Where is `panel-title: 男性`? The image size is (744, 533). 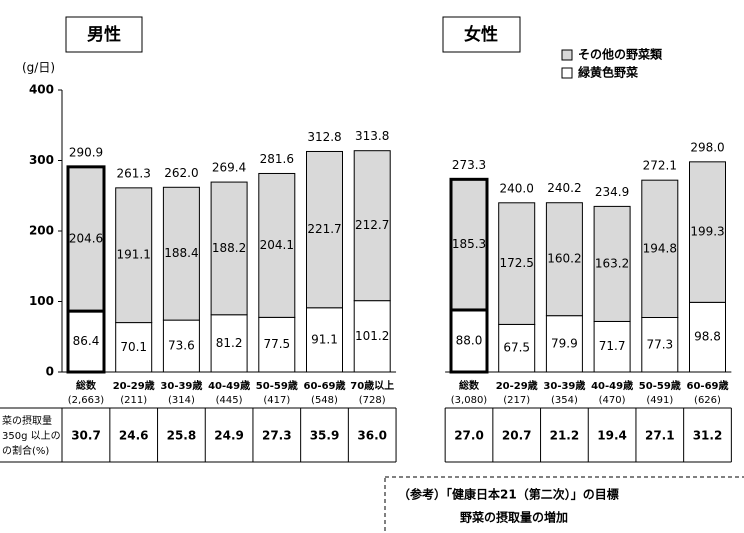 panel-title: 男性 is located at coordinates (104, 34).